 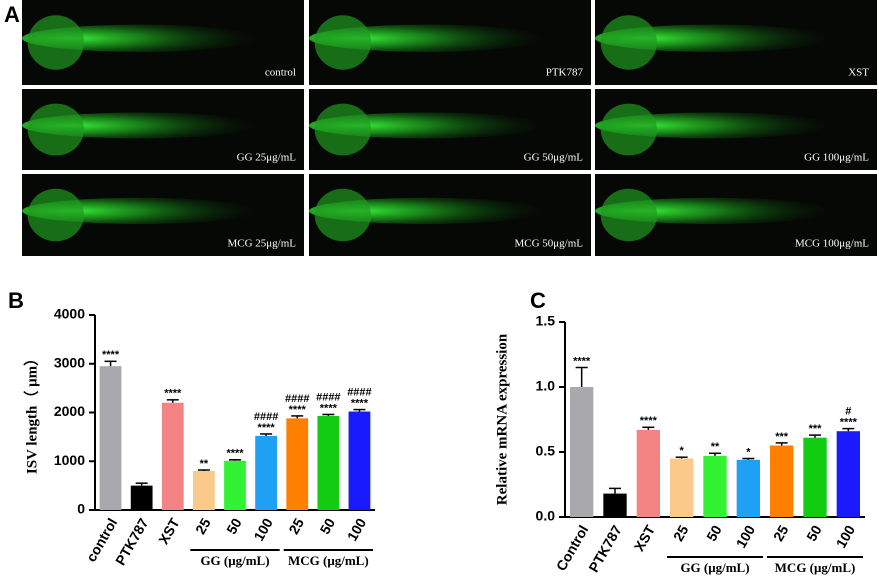 I want to click on x-tick-label: PTK787, so click(x=605, y=548).